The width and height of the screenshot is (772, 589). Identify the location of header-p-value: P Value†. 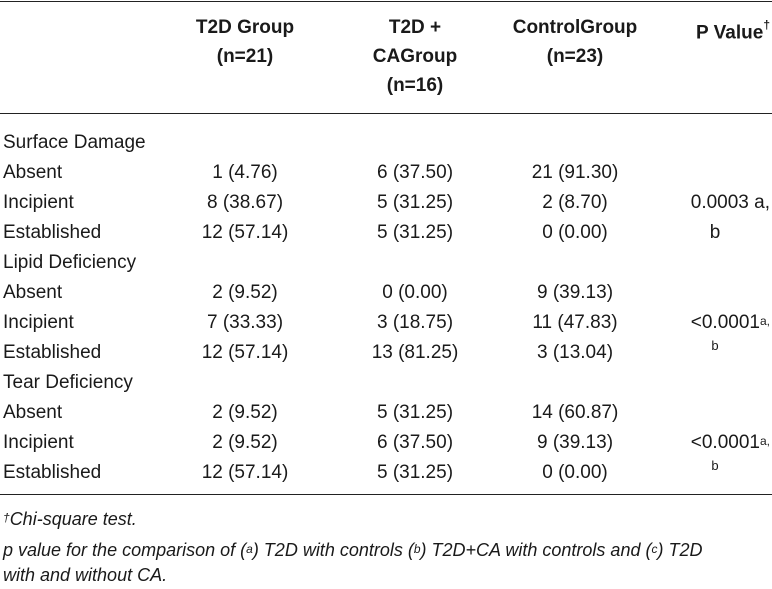
(719, 30).